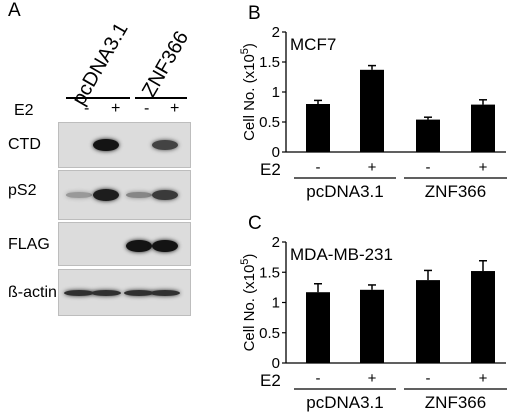 The height and width of the screenshot is (416, 511). Describe the element at coordinates (98, 98) in the screenshot. I see `lane-underline-pcdna` at that location.